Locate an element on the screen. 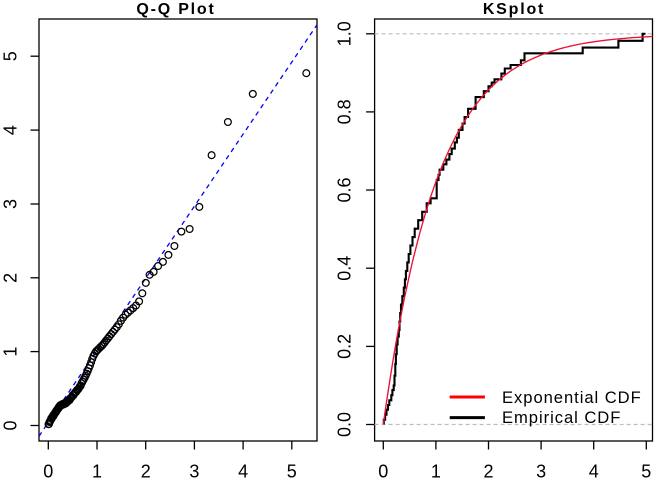 This screenshot has width=672, height=480. svg-text: 0.8 is located at coordinates (345, 111).